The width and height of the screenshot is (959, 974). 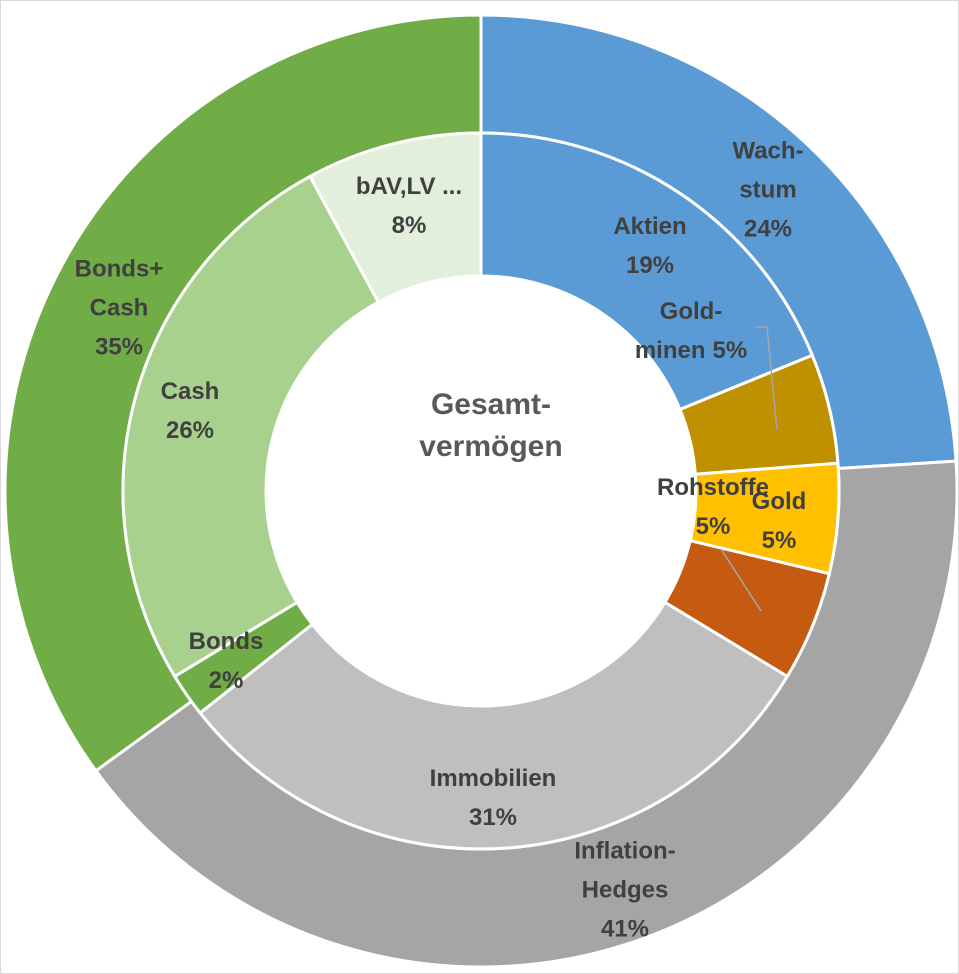 What do you see at coordinates (768, 170) in the screenshot?
I see `category-label: Wach- stum` at bounding box center [768, 170].